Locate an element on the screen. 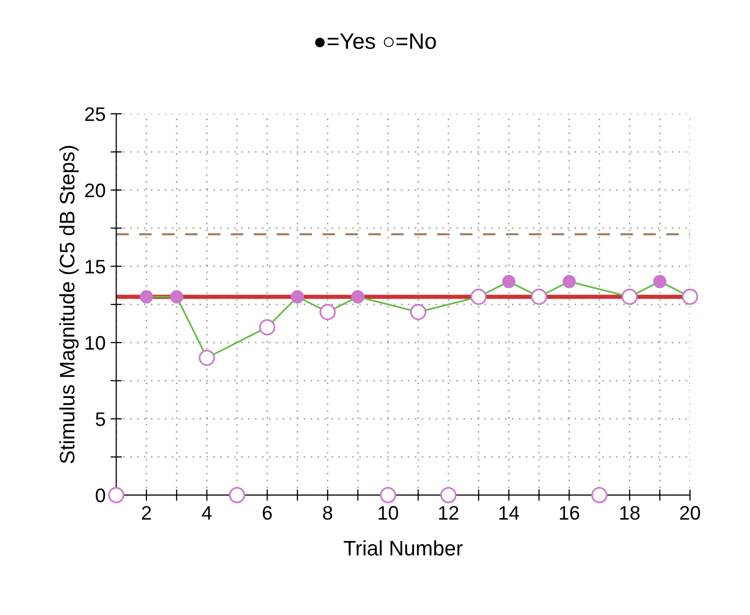 The image size is (750, 615). y-tick-label: 5 is located at coordinates (101, 419).